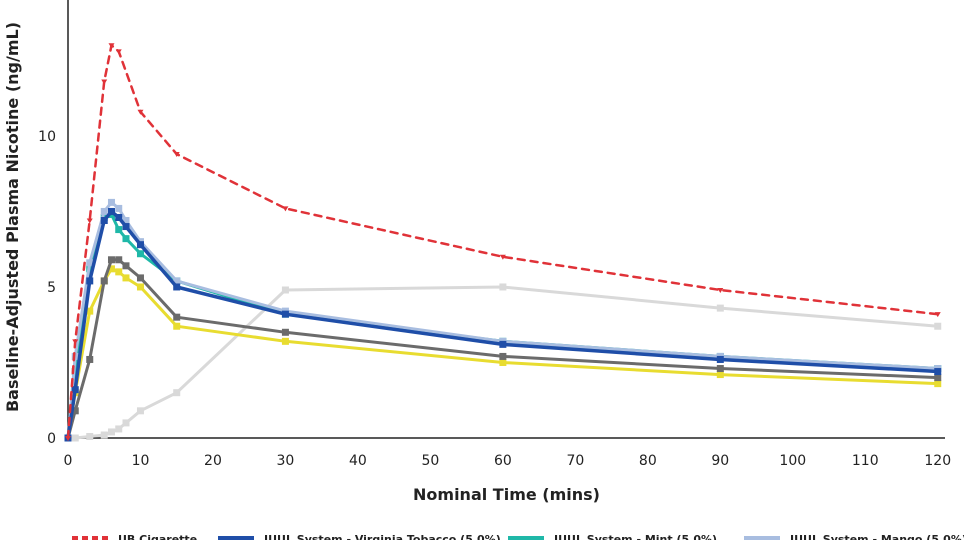 The image size is (964, 544). I want to click on x-axis-ticks: 0 10 20 30 40 50 60 70 80 90 100 110 120, so click(508, 461).